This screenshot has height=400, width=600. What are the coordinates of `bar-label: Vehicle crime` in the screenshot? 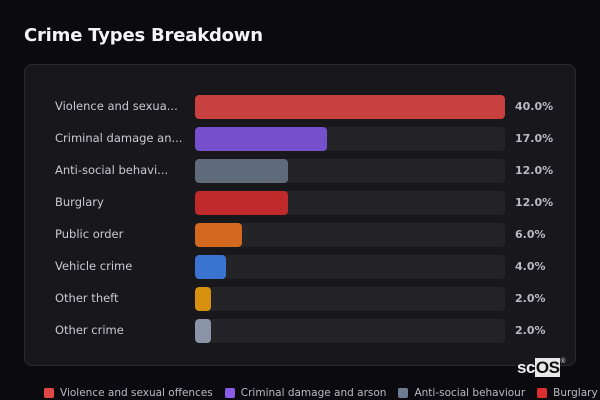 It's located at (94, 266).